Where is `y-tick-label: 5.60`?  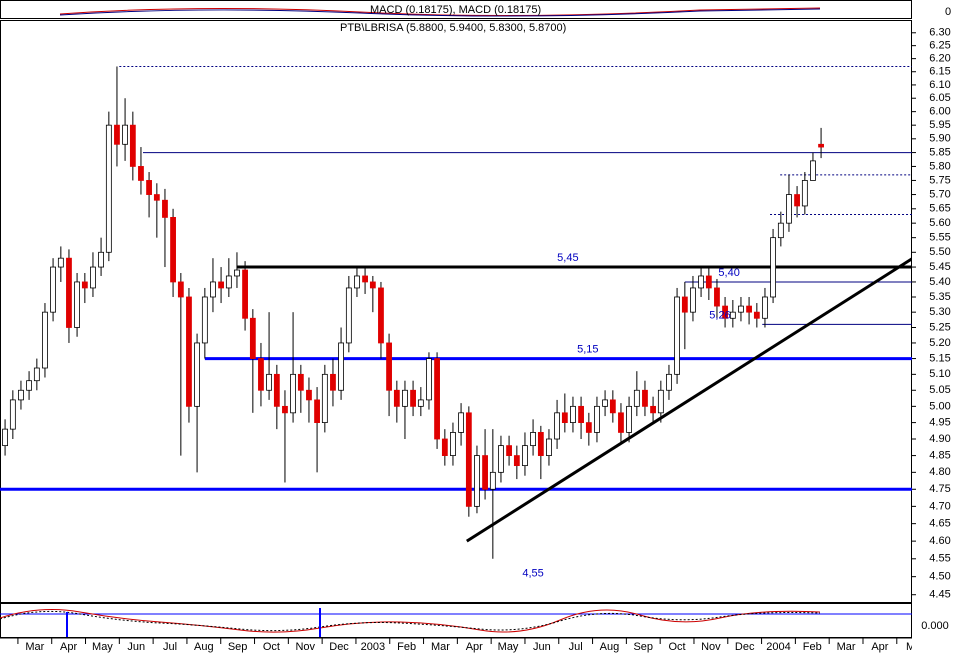
y-tick-label: 5.60 is located at coordinates (939, 223).